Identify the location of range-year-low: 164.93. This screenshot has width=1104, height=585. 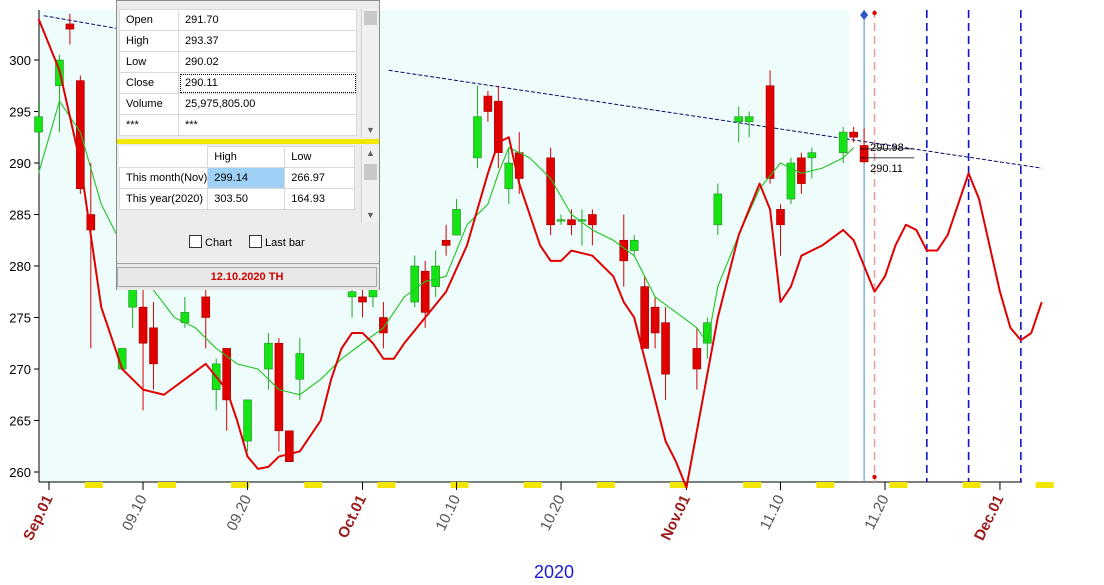
(319, 199).